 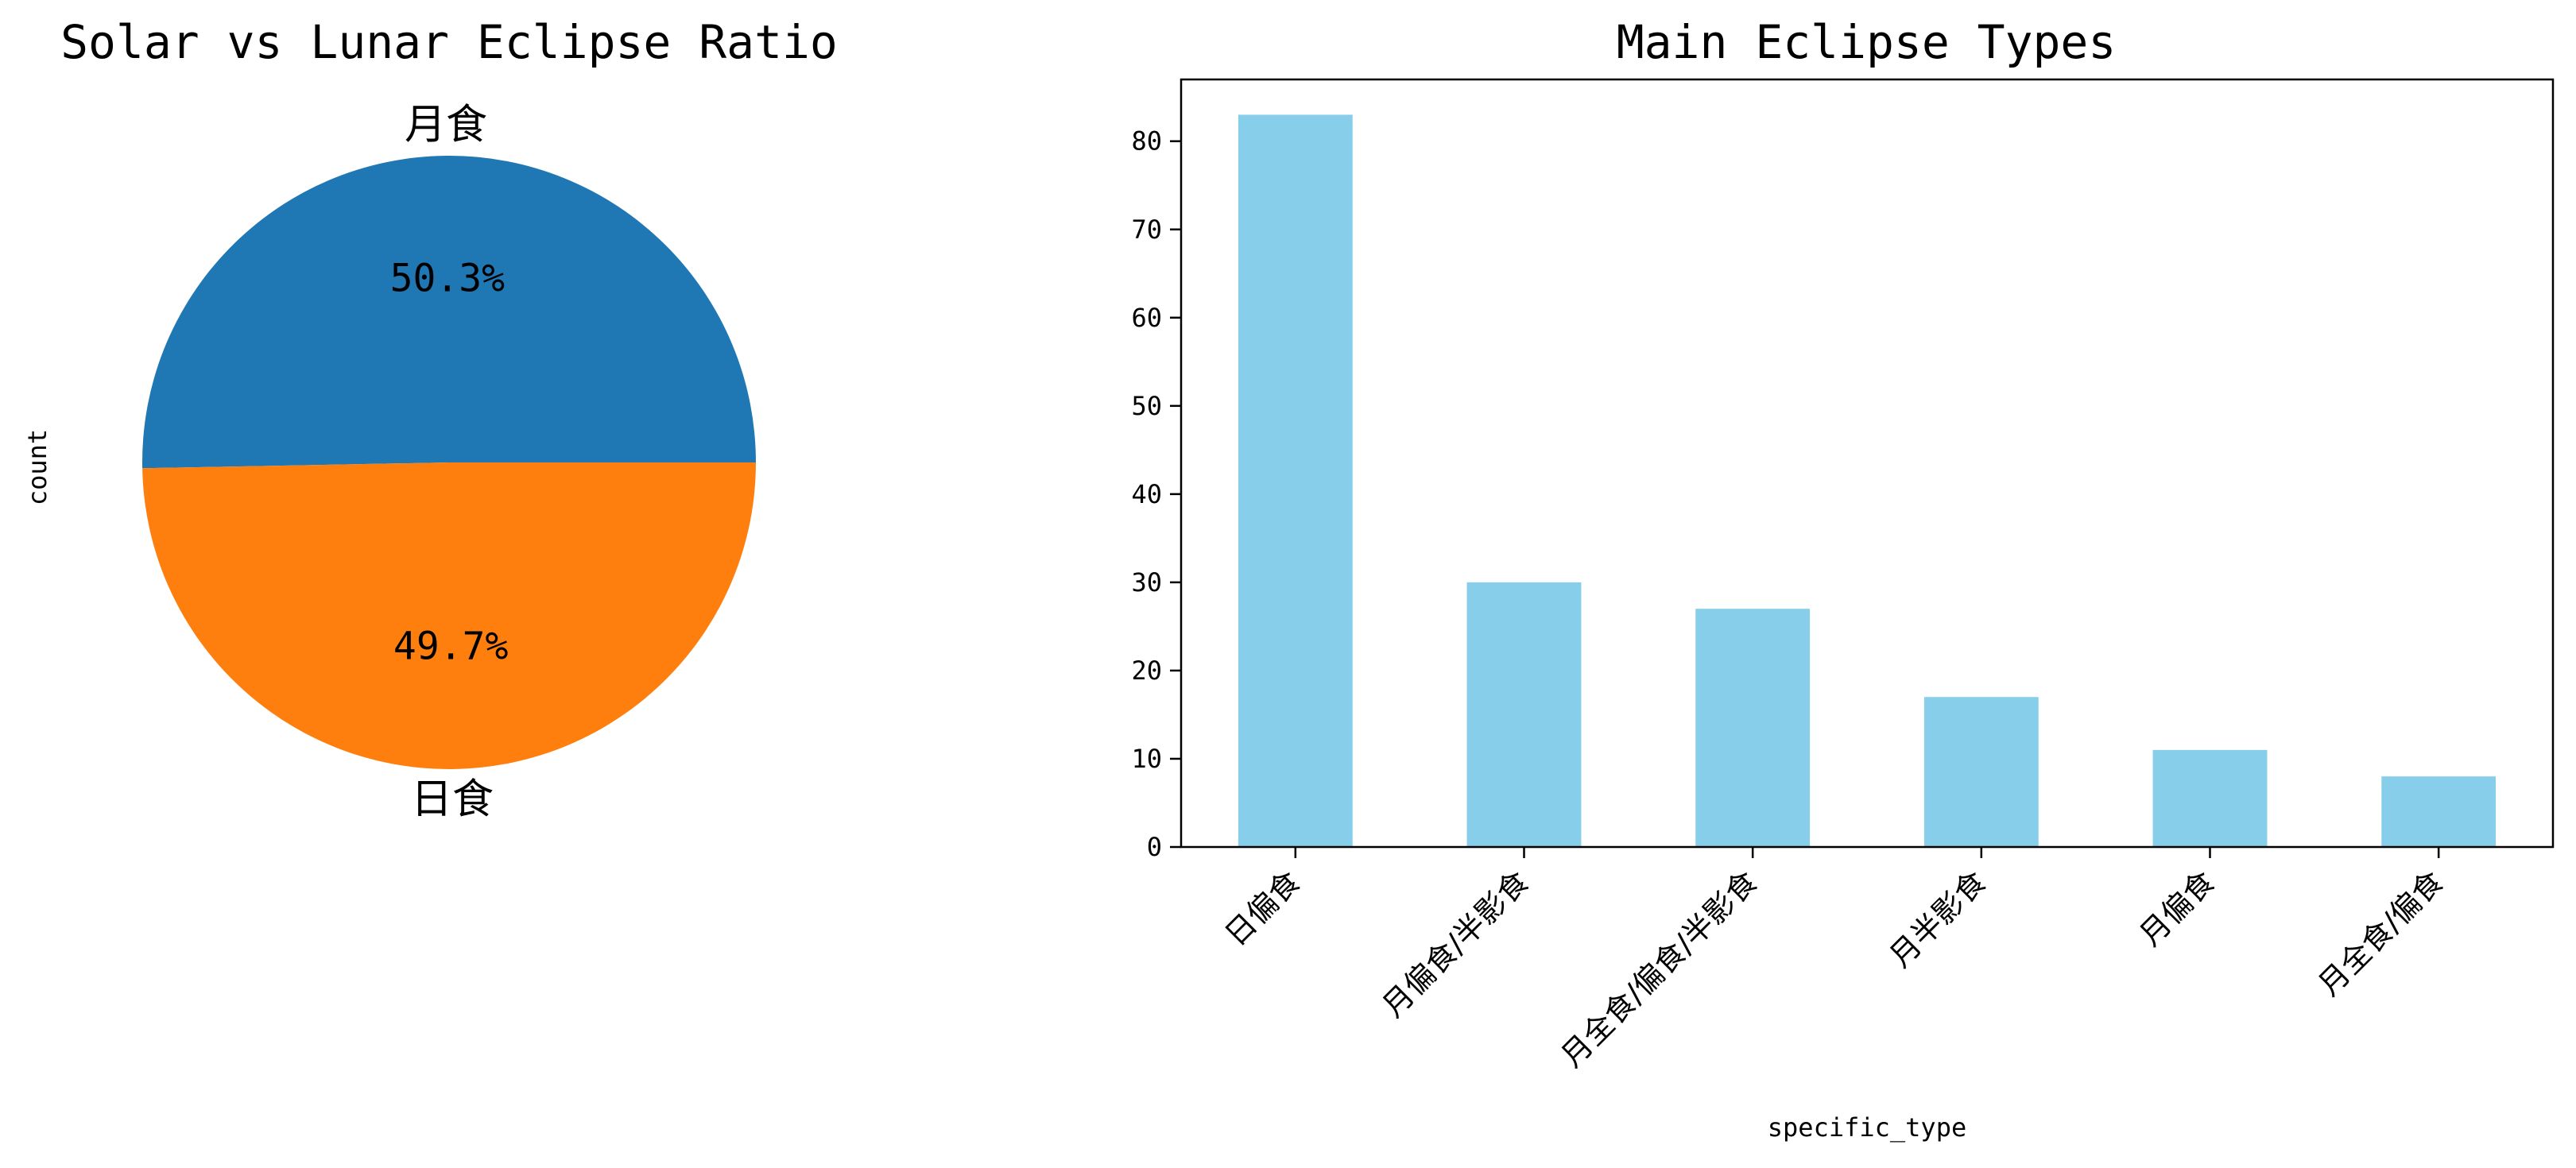 What do you see at coordinates (1834, 960) in the screenshot?
I see `x-axis-ticks: 日偏食 月偏食/半影食 月全食/偏食/半影食 月半影食 月偏食 月全食/偏食` at bounding box center [1834, 960].